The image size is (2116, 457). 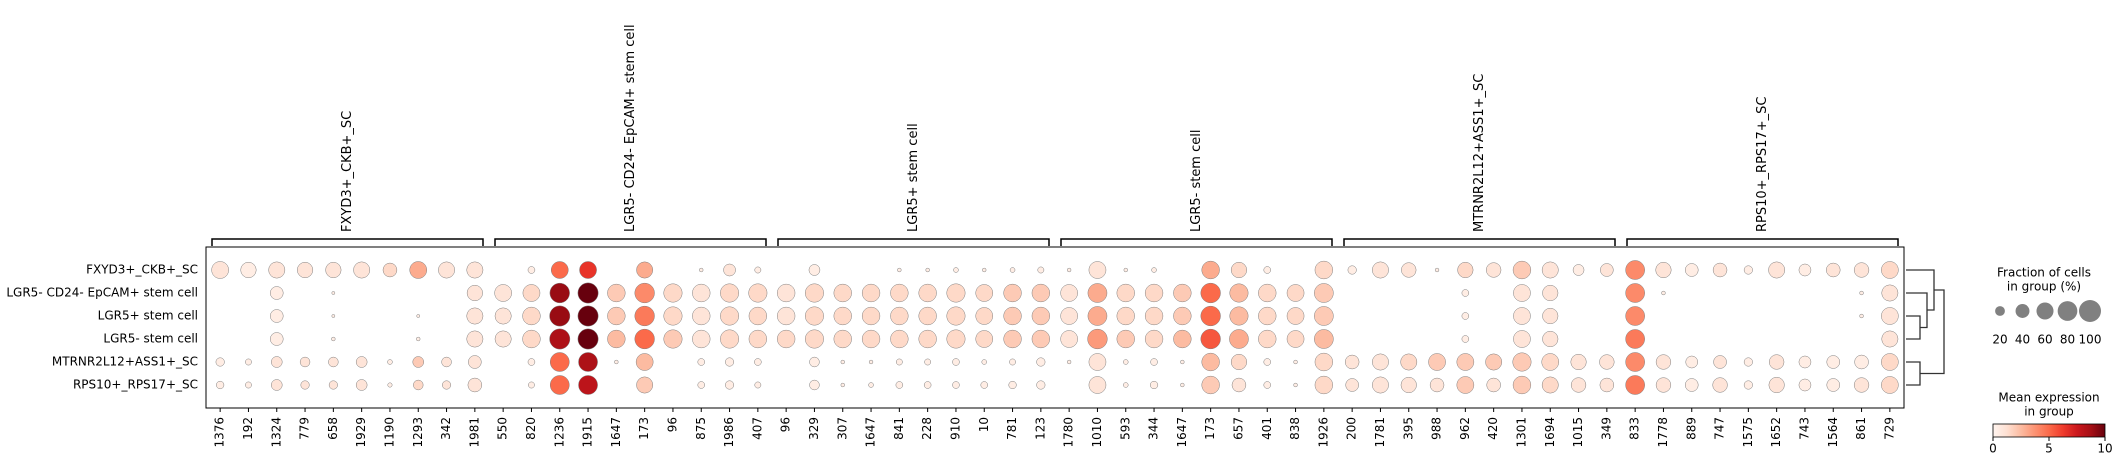 What do you see at coordinates (1663, 432) in the screenshot?
I see `x-tick-label: 1778` at bounding box center [1663, 432].